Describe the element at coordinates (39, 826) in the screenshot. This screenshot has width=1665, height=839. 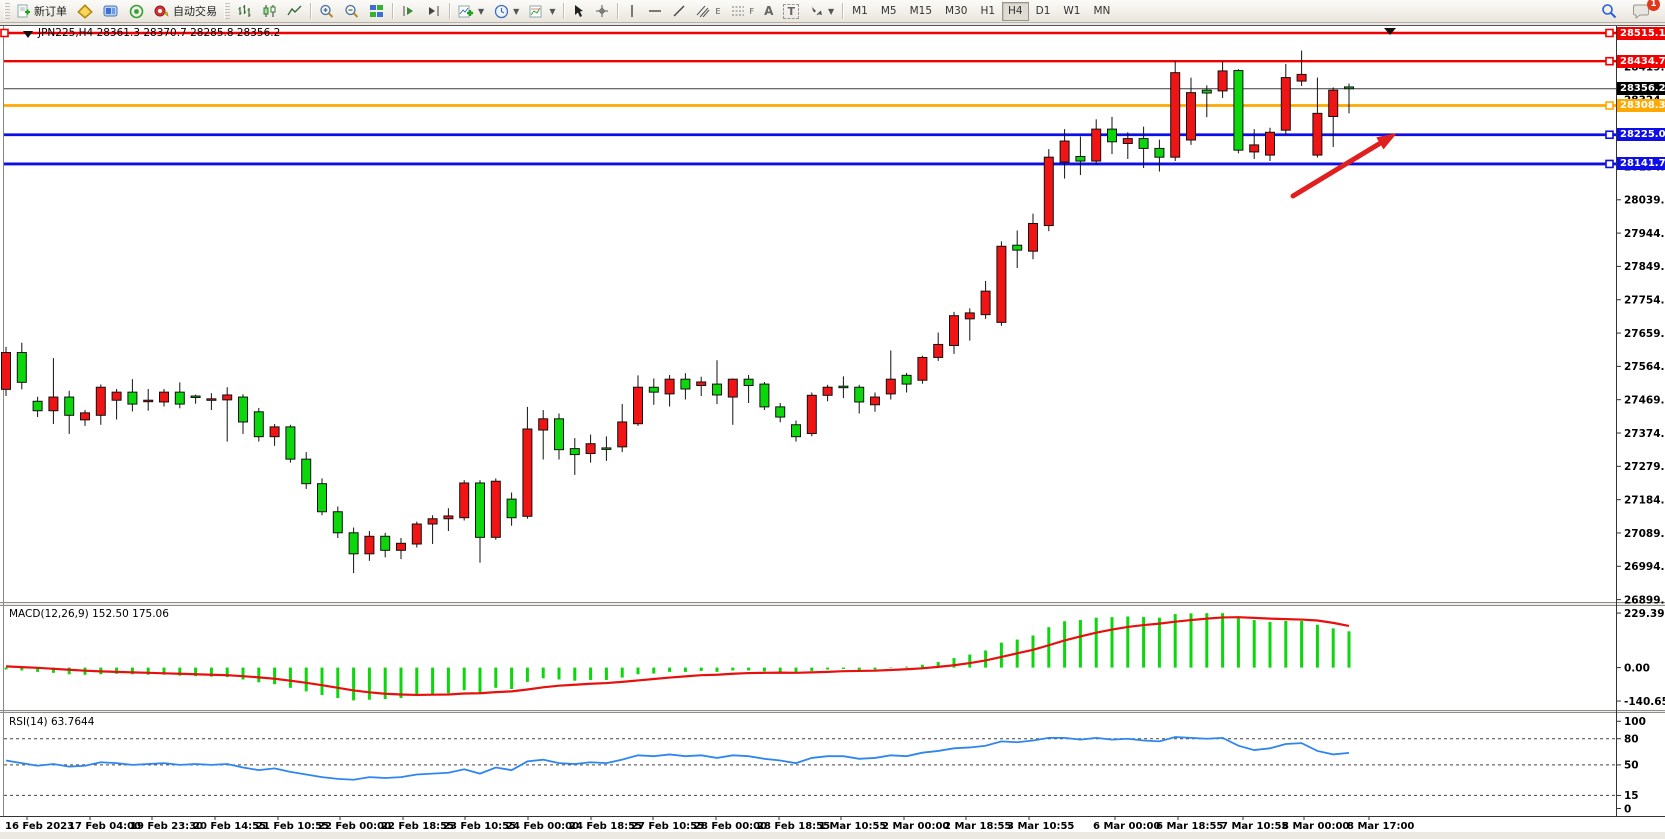
I see `x-axis-label: 16 Feb 2023` at that location.